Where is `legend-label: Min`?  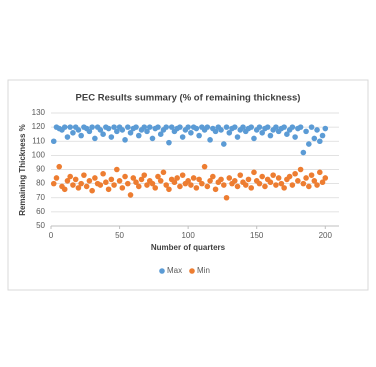
legend-label: Min is located at coordinates (203, 270).